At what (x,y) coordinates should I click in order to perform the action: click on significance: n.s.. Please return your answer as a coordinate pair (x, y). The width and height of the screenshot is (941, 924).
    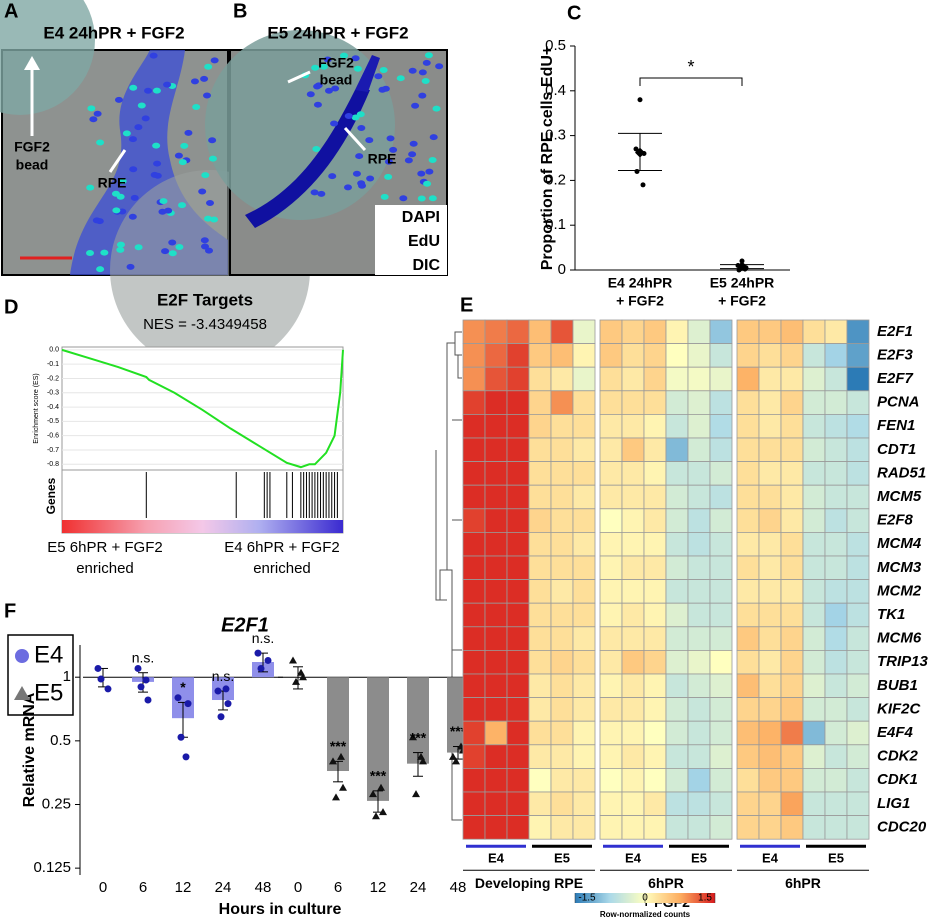
    Looking at the image, I should click on (143, 657).